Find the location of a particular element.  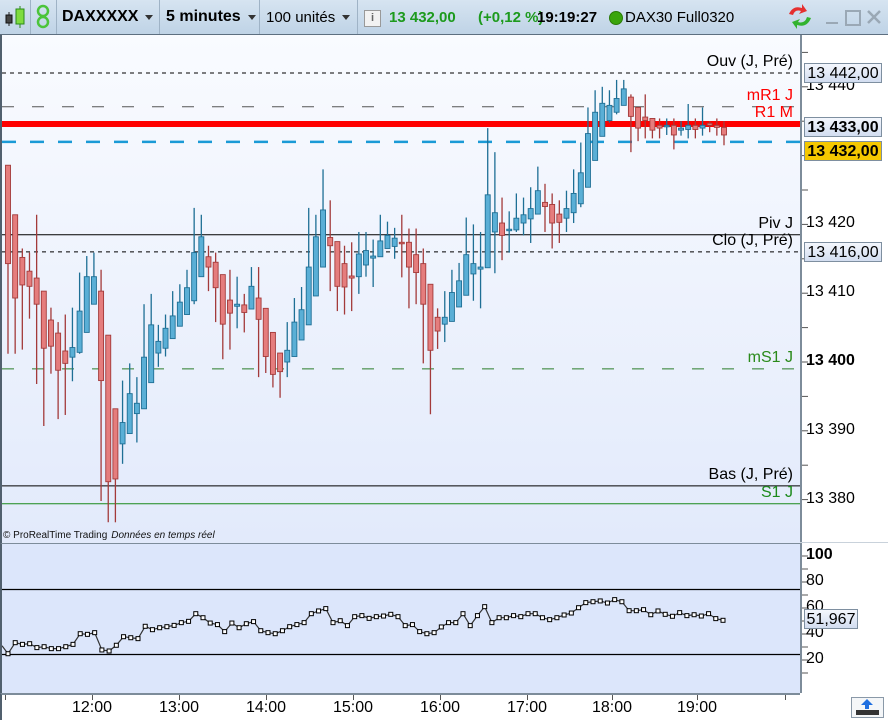

time-axis: 12:00 13:00 14:00 15:00 16:00 17:00 18:00 19:00 is located at coordinates (400, 706).